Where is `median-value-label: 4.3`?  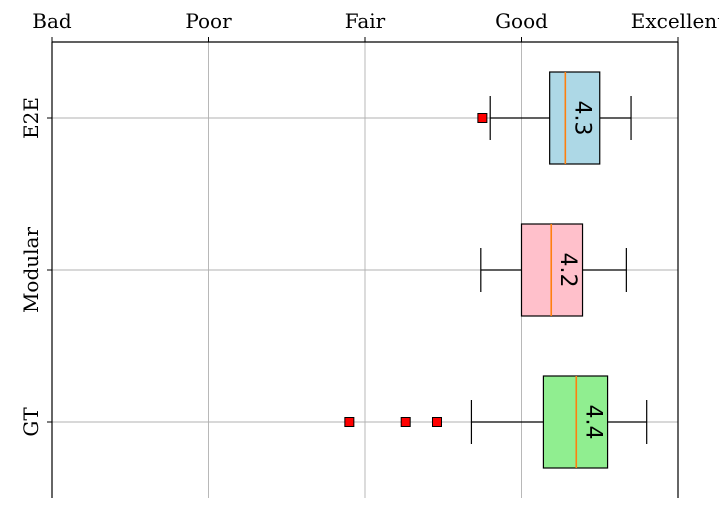 median-value-label: 4.3 is located at coordinates (581, 118).